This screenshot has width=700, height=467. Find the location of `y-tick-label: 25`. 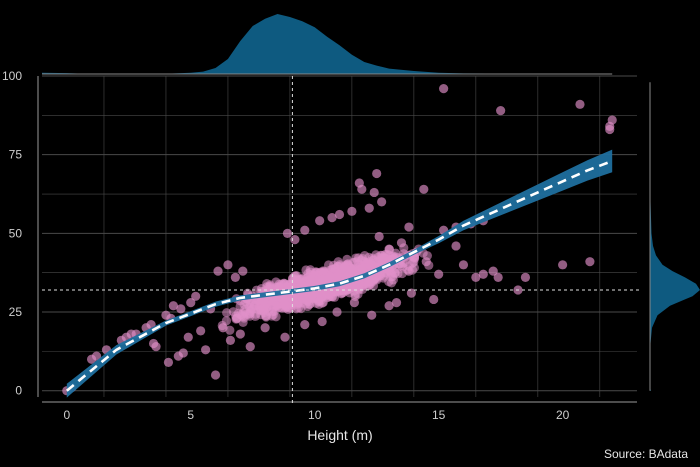

y-tick-label: 25 is located at coordinates (16, 312).